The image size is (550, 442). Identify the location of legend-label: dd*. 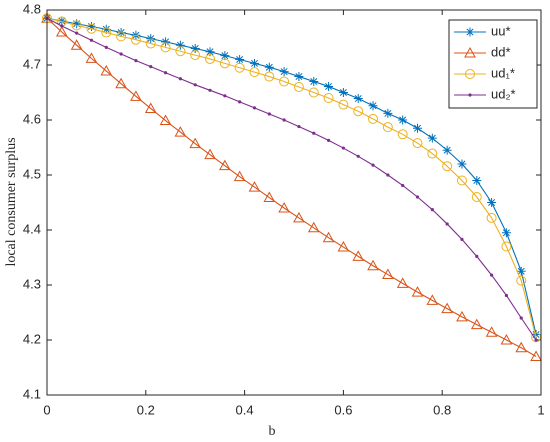
(501, 51).